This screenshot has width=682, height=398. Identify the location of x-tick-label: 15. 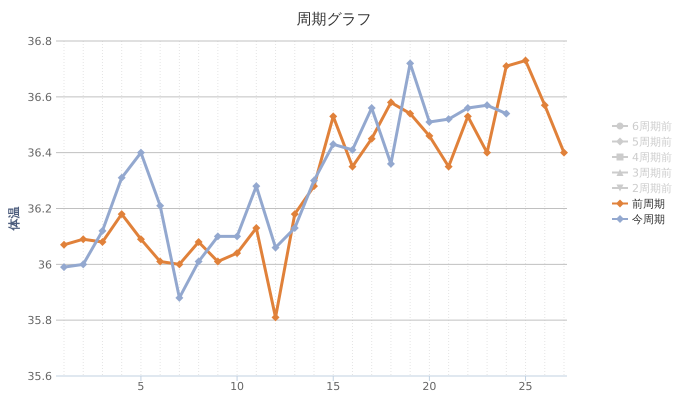
(333, 386).